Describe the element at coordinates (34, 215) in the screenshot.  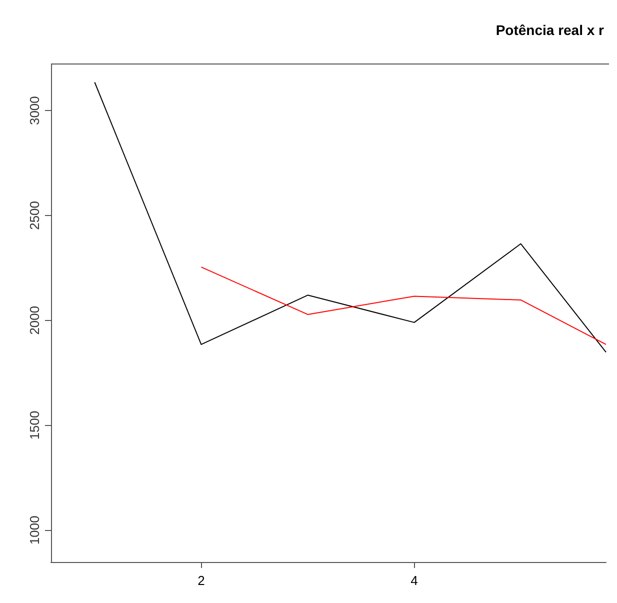
I see `y-tick-label: 2500` at that location.